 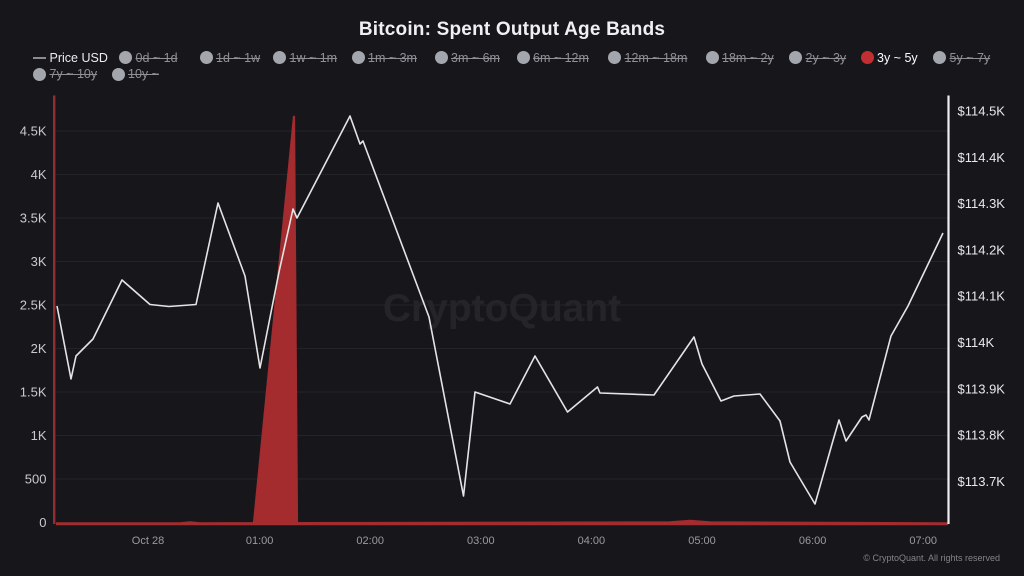 What do you see at coordinates (702, 541) in the screenshot?
I see `svg-text: 05:00` at bounding box center [702, 541].